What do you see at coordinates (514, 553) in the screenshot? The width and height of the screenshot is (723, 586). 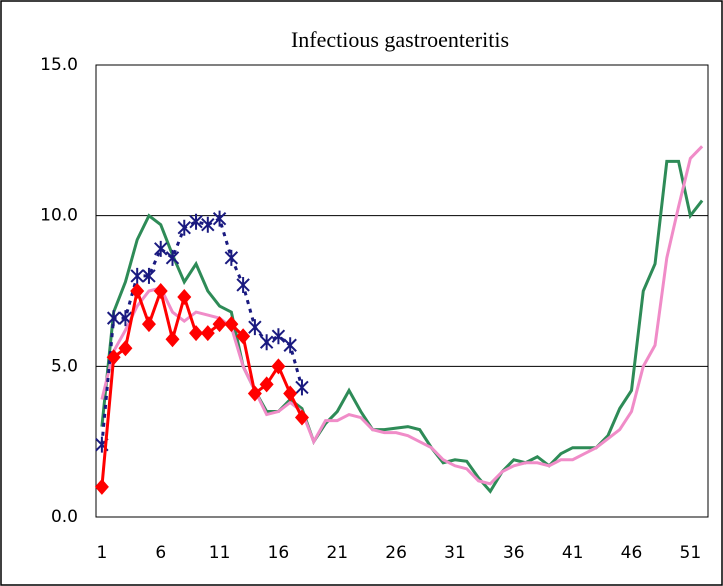 I see `x-tick-label: 36` at bounding box center [514, 553].